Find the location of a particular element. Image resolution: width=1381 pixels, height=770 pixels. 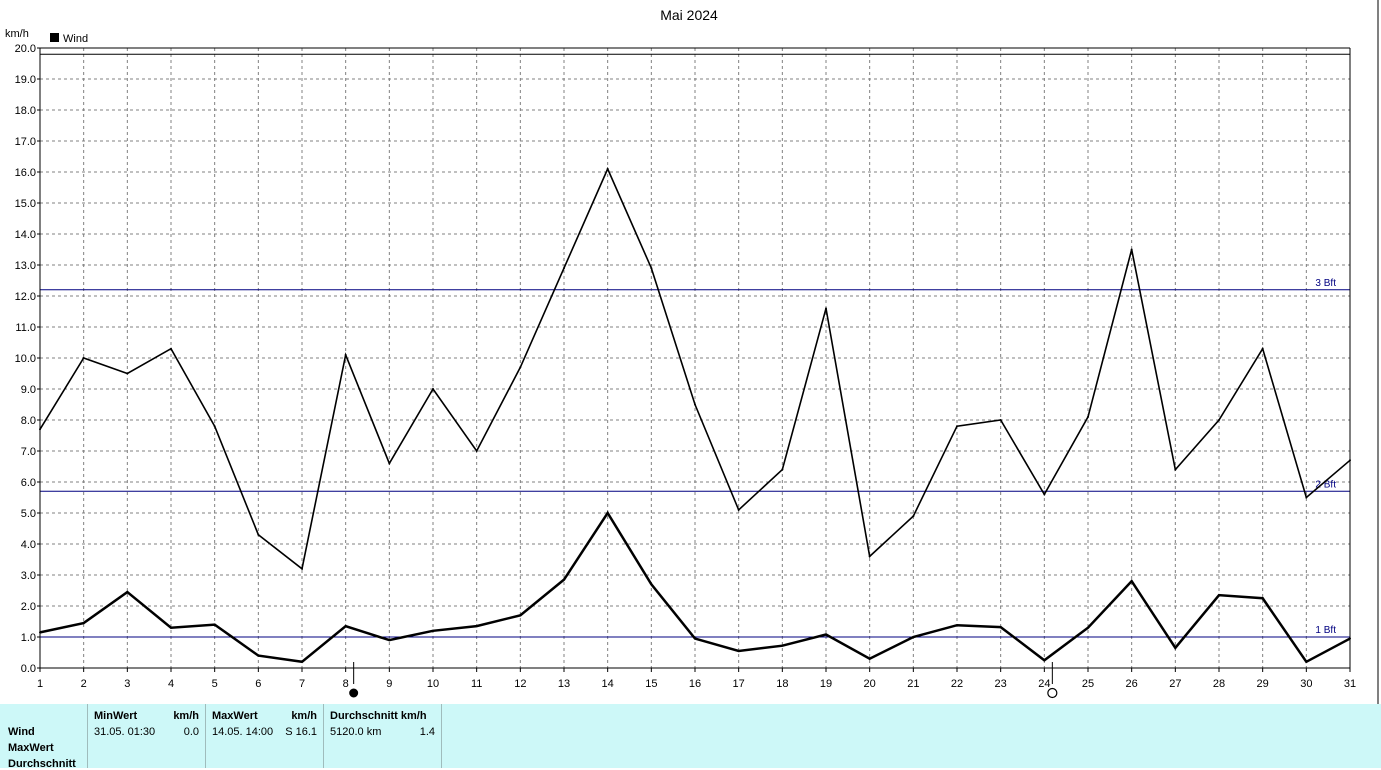

y-tick-label: 10.0 is located at coordinates (25, 359).